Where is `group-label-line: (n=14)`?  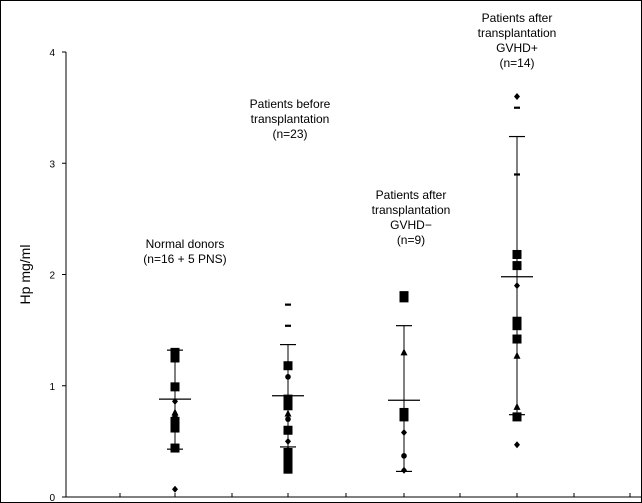
group-label-line: (n=14) is located at coordinates (516, 63).